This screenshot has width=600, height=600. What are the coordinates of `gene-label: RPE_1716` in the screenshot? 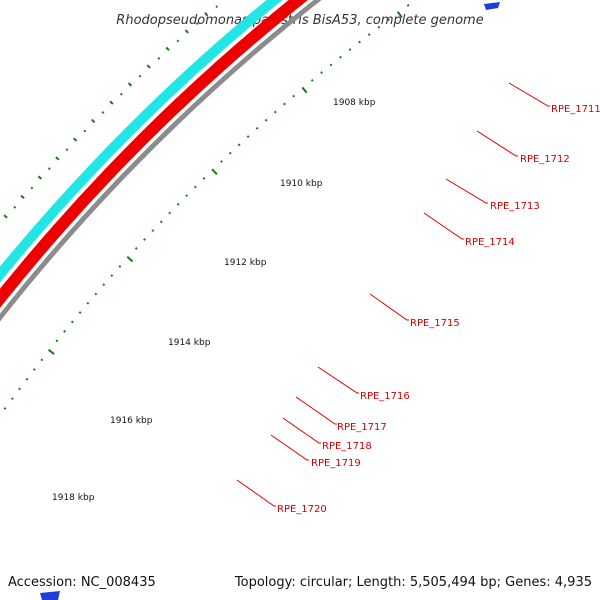 It's located at (385, 396).